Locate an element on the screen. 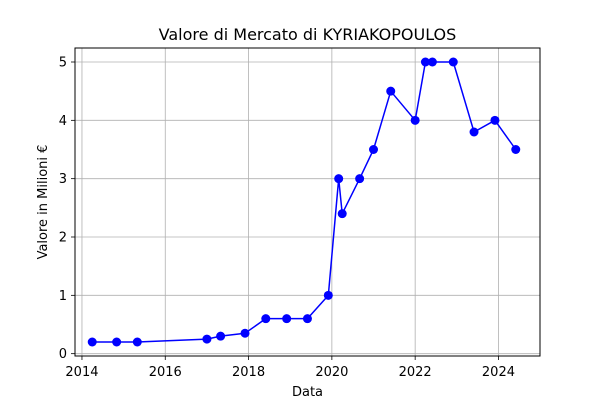 The height and width of the screenshot is (404, 600). y-axis-title: Valore in Milioni € is located at coordinates (43, 202).